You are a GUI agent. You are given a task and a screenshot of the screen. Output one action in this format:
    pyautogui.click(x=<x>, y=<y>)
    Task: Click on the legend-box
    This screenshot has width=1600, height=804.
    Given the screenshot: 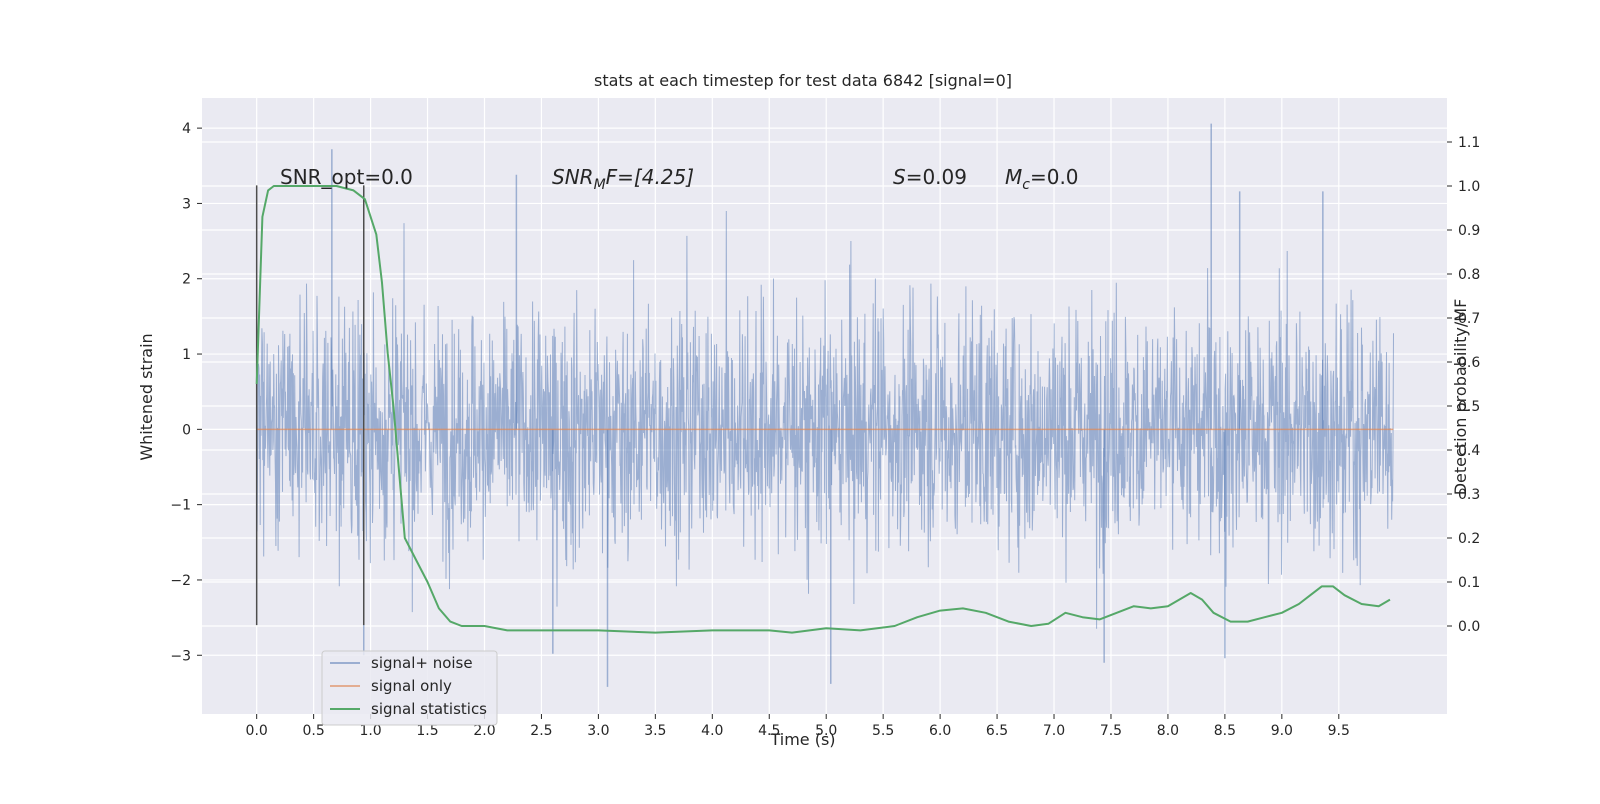 What is the action you would take?
    pyautogui.click(x=409, y=688)
    